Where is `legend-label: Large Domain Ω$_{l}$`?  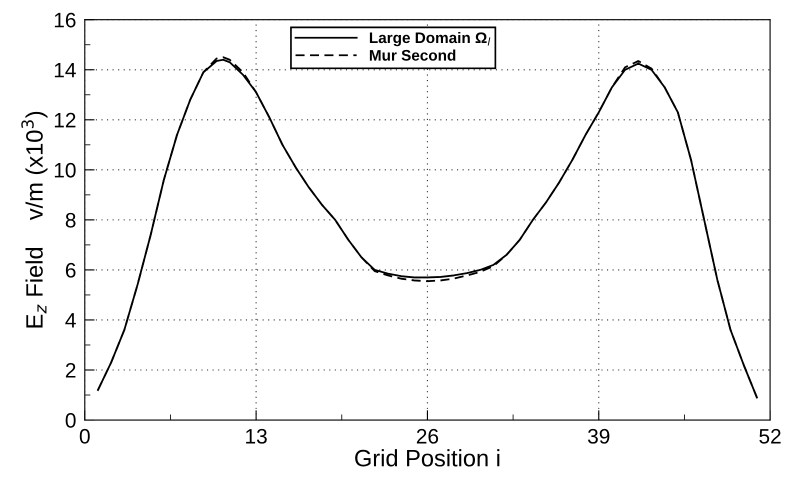
legend-label: Large Domain Ω$_{l}$ is located at coordinates (430, 39).